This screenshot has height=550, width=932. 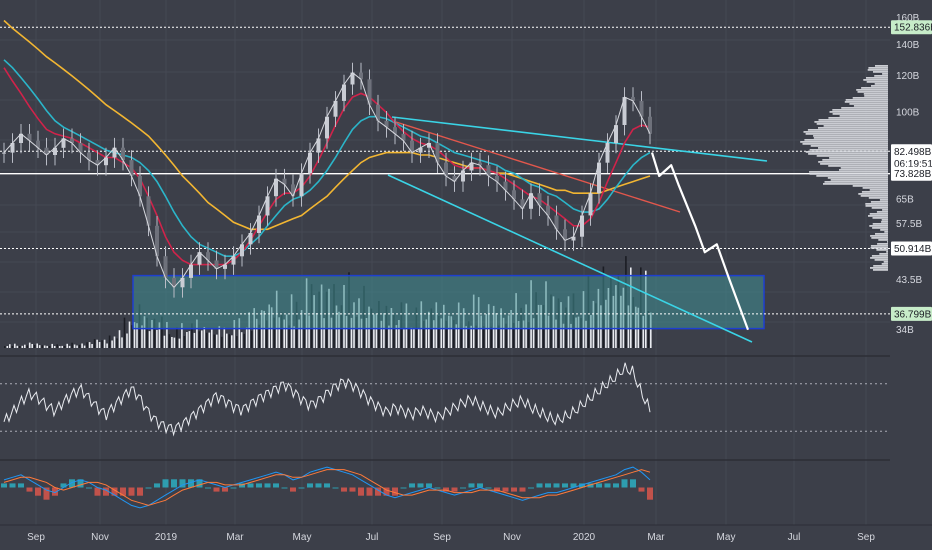 What do you see at coordinates (911, 173) in the screenshot?
I see `price-label: 73.828B` at bounding box center [911, 173].